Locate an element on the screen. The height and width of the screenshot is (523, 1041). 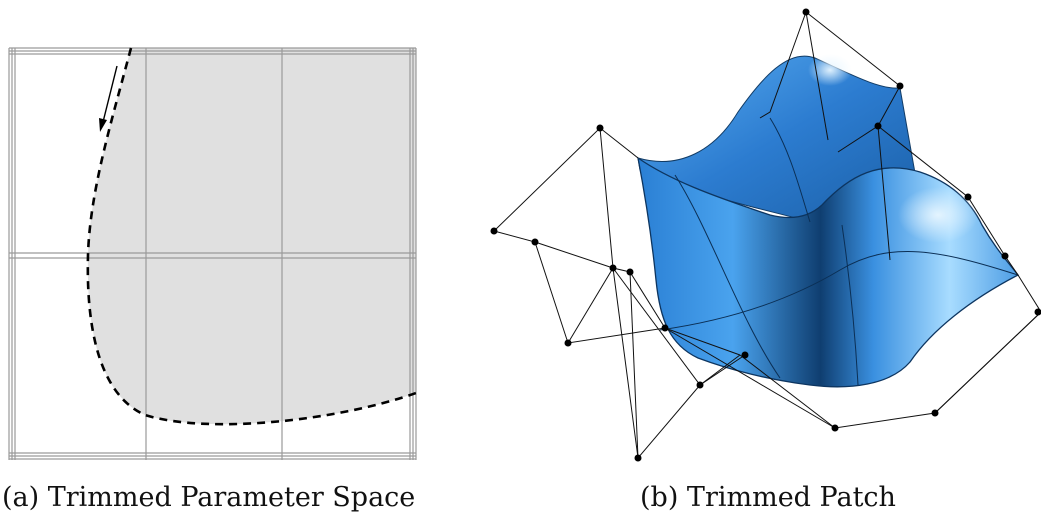
highlight-front is located at coordinates (938, 215).